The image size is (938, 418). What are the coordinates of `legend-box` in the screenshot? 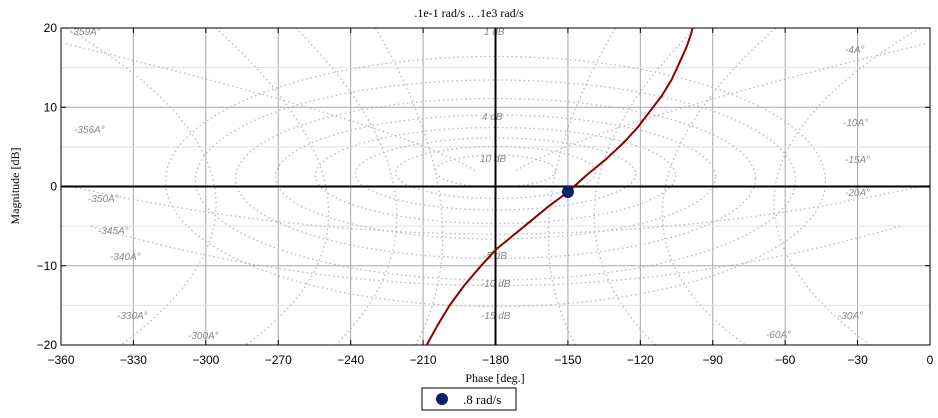 It's located at (469, 399).